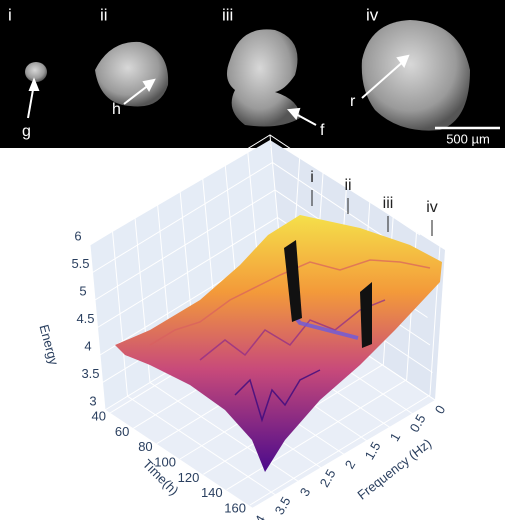  What do you see at coordinates (353, 101) in the screenshot?
I see `annotation: r` at bounding box center [353, 101].